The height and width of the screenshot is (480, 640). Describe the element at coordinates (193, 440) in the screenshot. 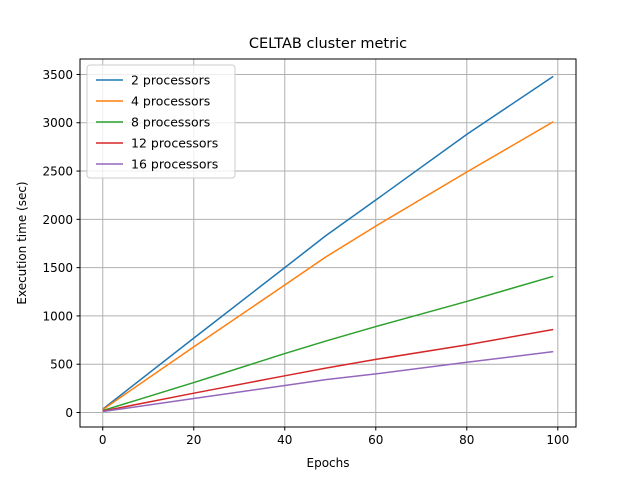

I see `x-tick-label: 20` at that location.